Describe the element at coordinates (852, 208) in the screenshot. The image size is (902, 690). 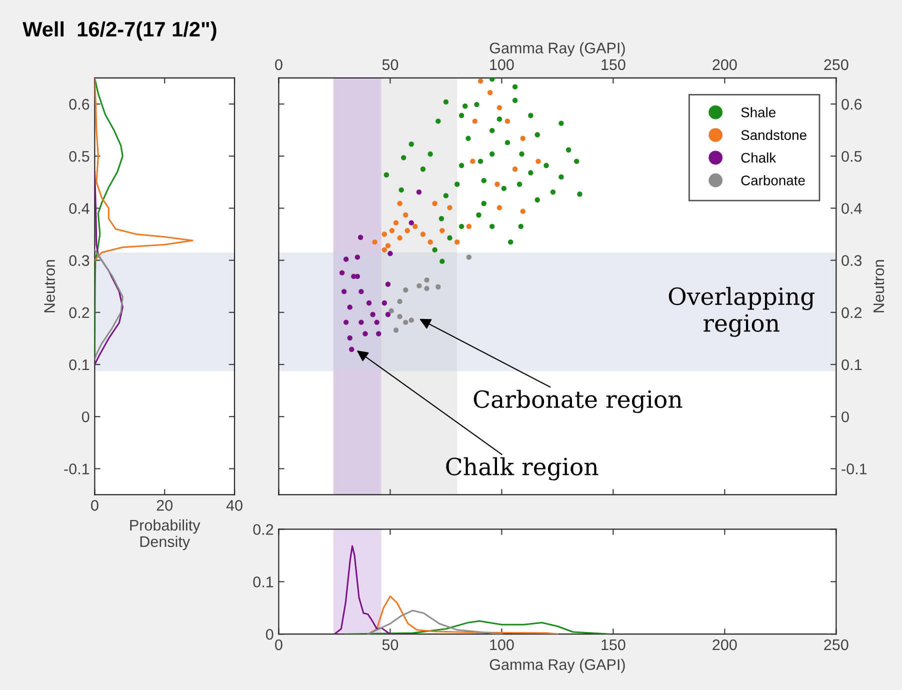
I see `y-tick-label: 0.4` at that location.